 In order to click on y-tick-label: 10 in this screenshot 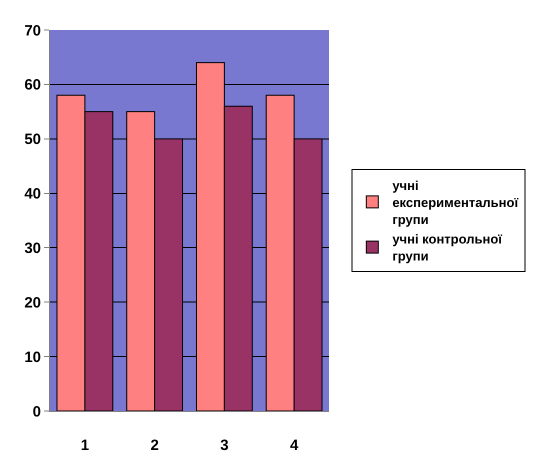, I will do `click(32, 357)`.